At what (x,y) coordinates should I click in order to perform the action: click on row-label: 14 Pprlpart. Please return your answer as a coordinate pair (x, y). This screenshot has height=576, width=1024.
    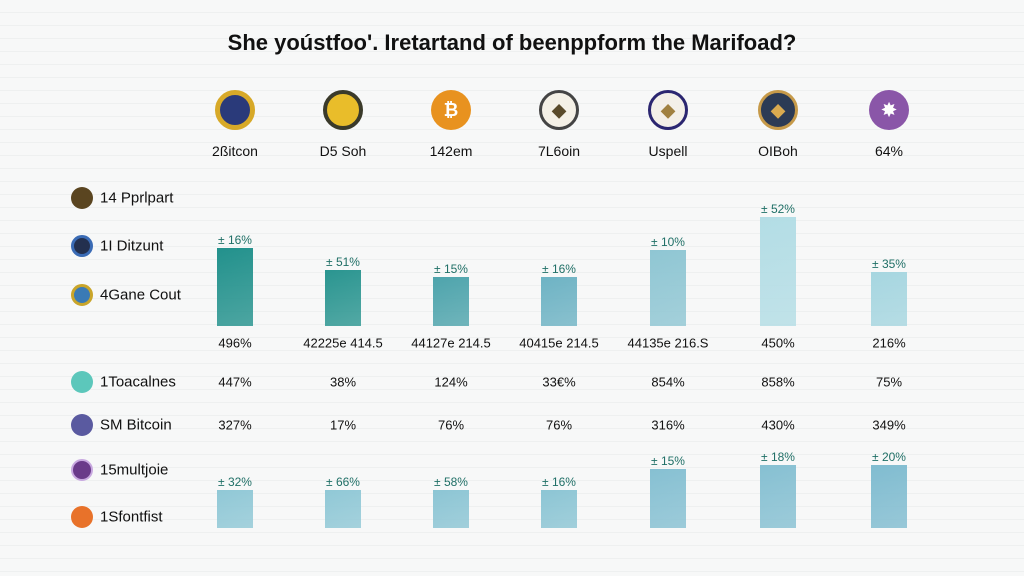
    Looking at the image, I should click on (137, 198).